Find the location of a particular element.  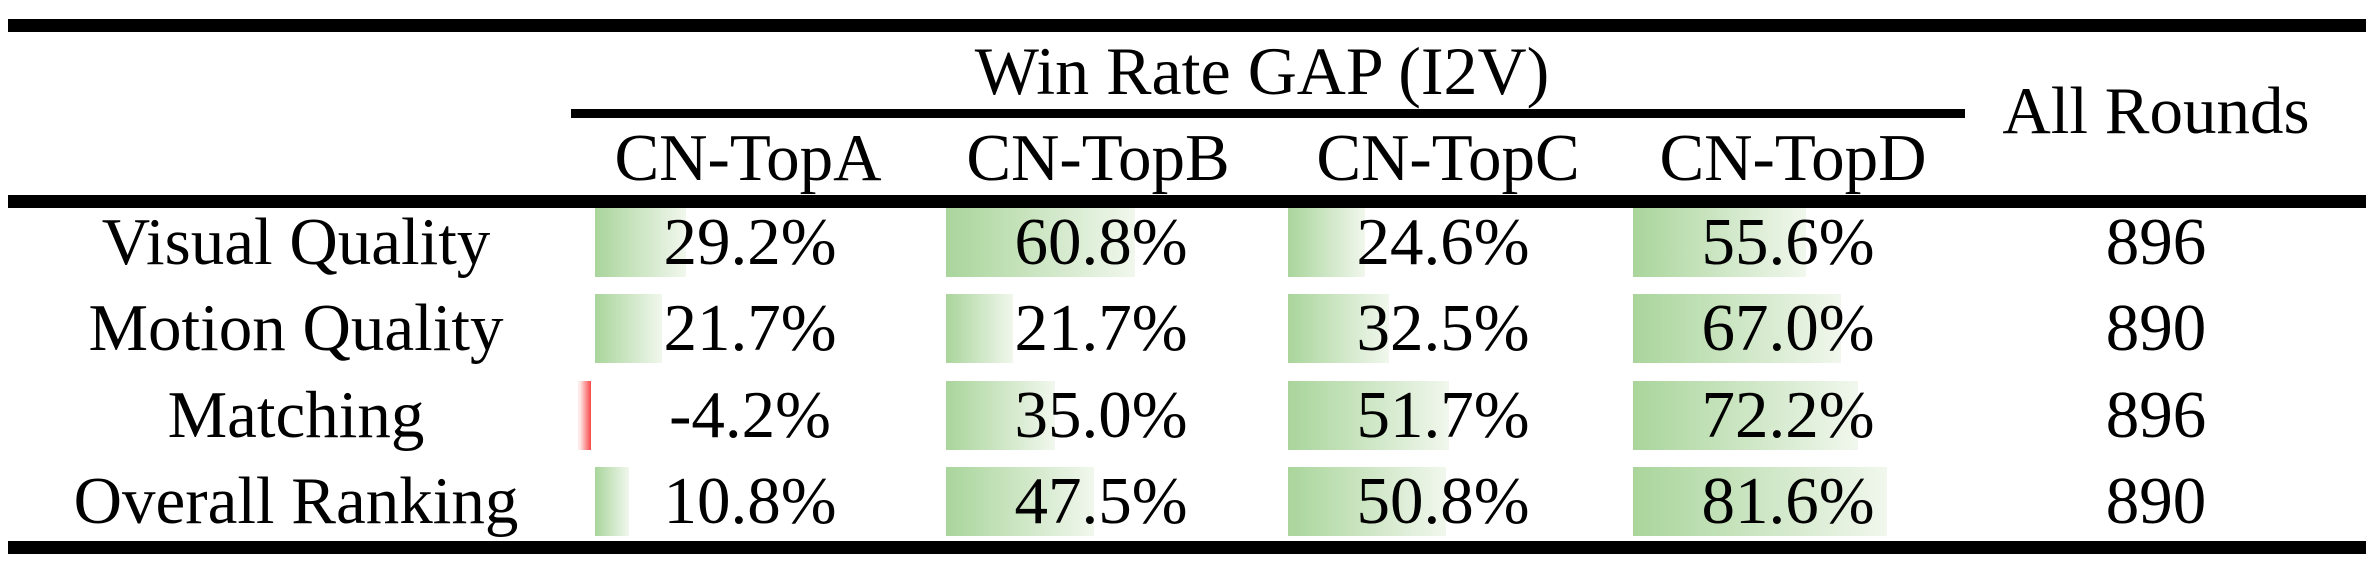

cell-value: 55.6% is located at coordinates (1788, 242).